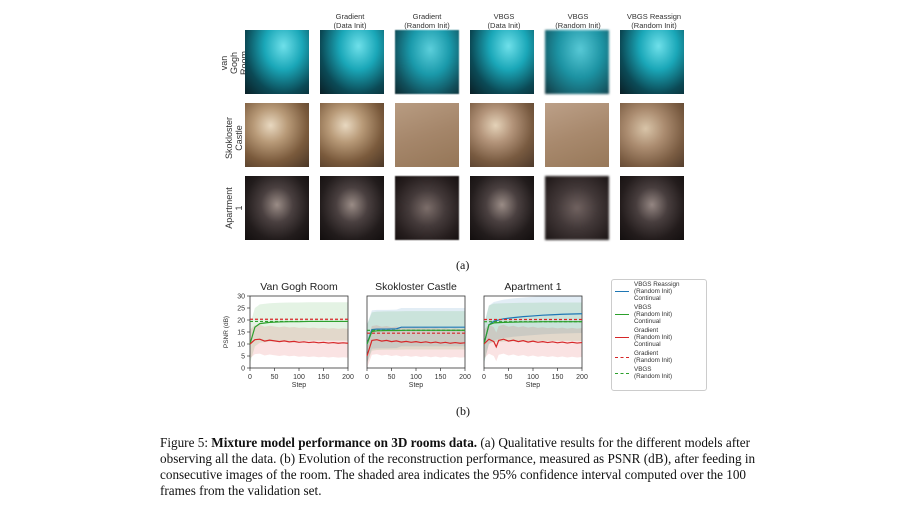  What do you see at coordinates (502, 135) in the screenshot?
I see `thumb-skokloster-vbgs-data` at bounding box center [502, 135].